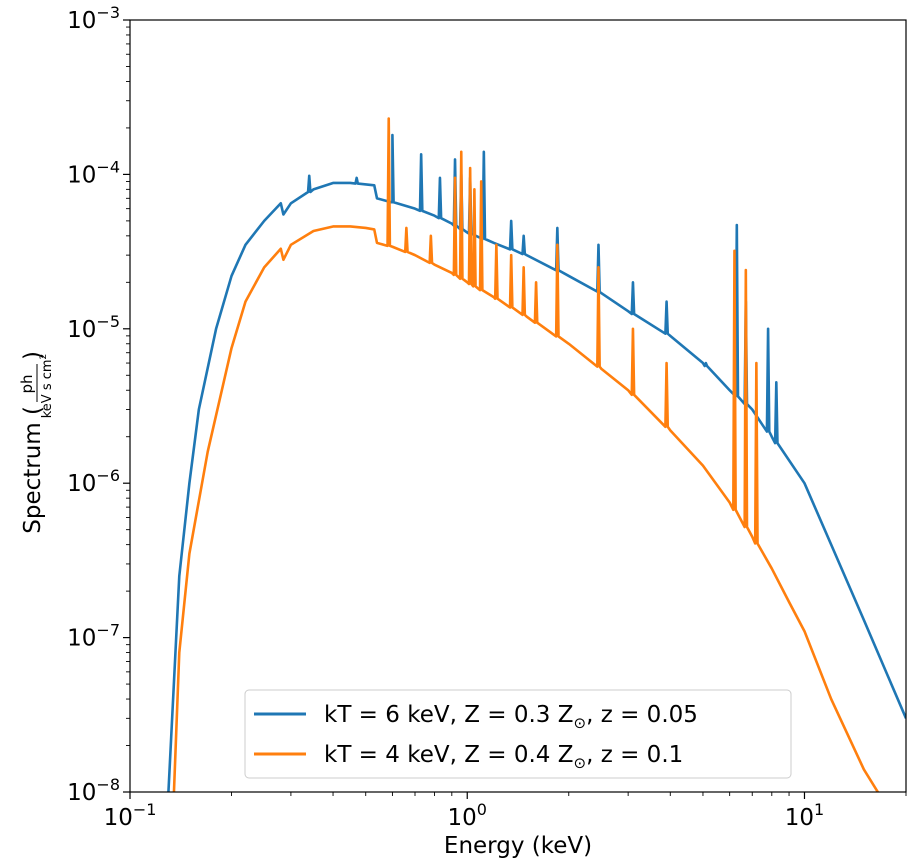 The height and width of the screenshot is (867, 914). Describe the element at coordinates (27, 383) in the screenshot. I see `y-axis-label-numerator: ph` at that location.